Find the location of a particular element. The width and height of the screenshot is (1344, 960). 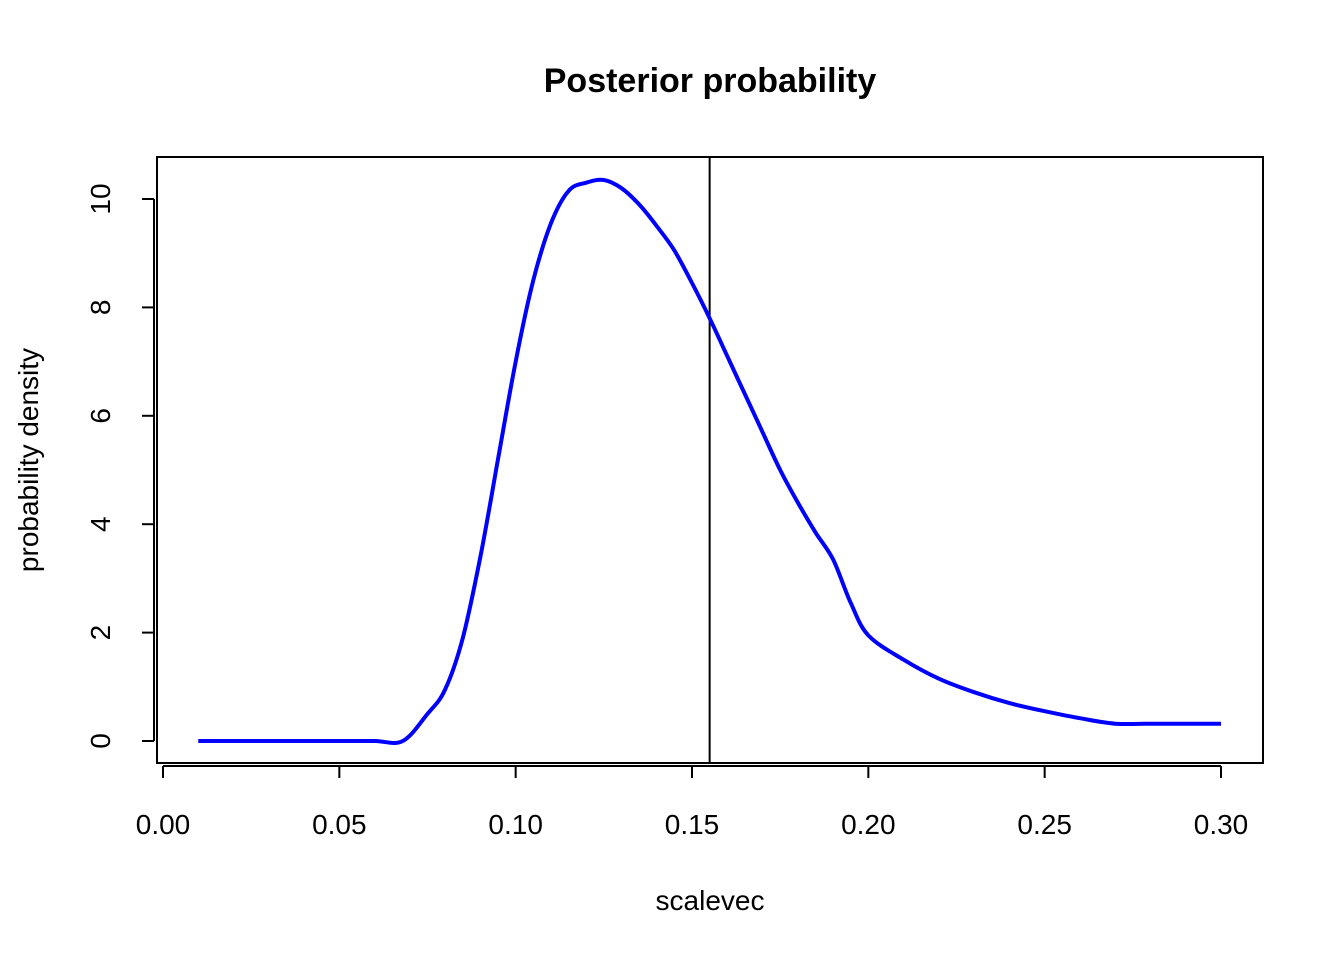

y-axis: 0 2 4 6 8 10 is located at coordinates (120, 466).